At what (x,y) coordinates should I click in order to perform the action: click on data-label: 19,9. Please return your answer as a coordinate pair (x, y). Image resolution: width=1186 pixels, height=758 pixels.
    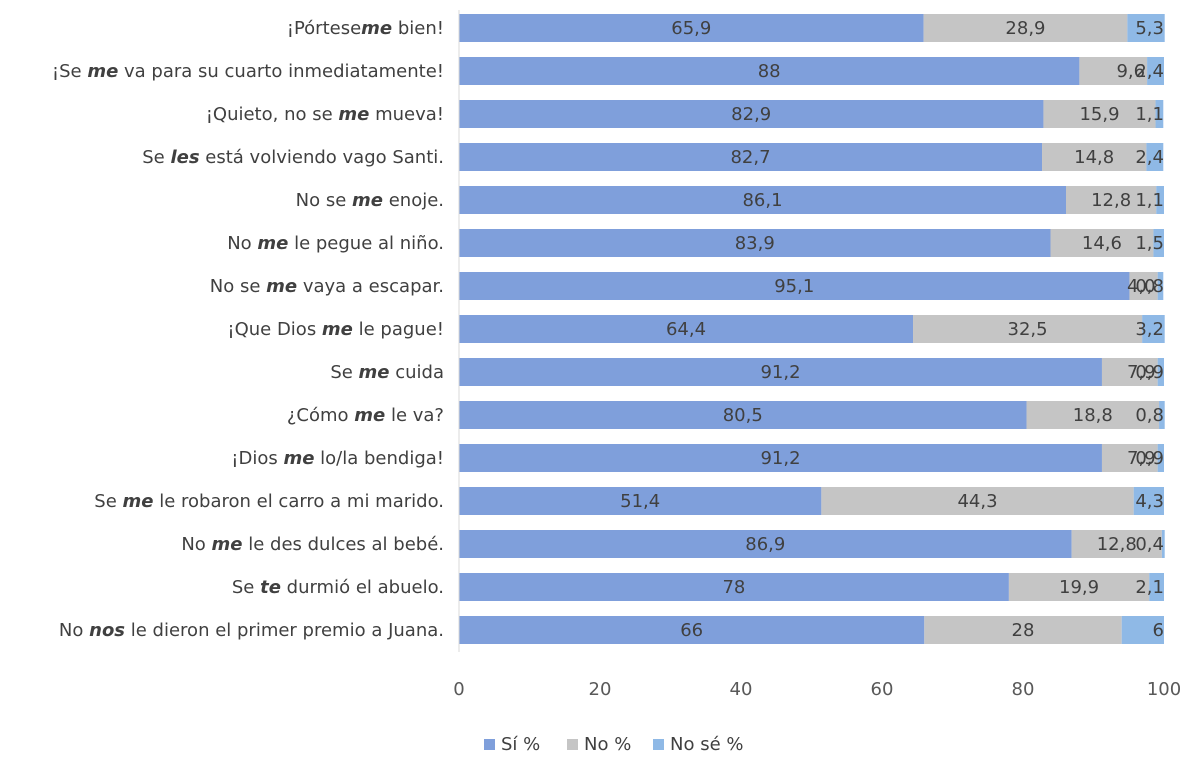
    Looking at the image, I should click on (1079, 587).